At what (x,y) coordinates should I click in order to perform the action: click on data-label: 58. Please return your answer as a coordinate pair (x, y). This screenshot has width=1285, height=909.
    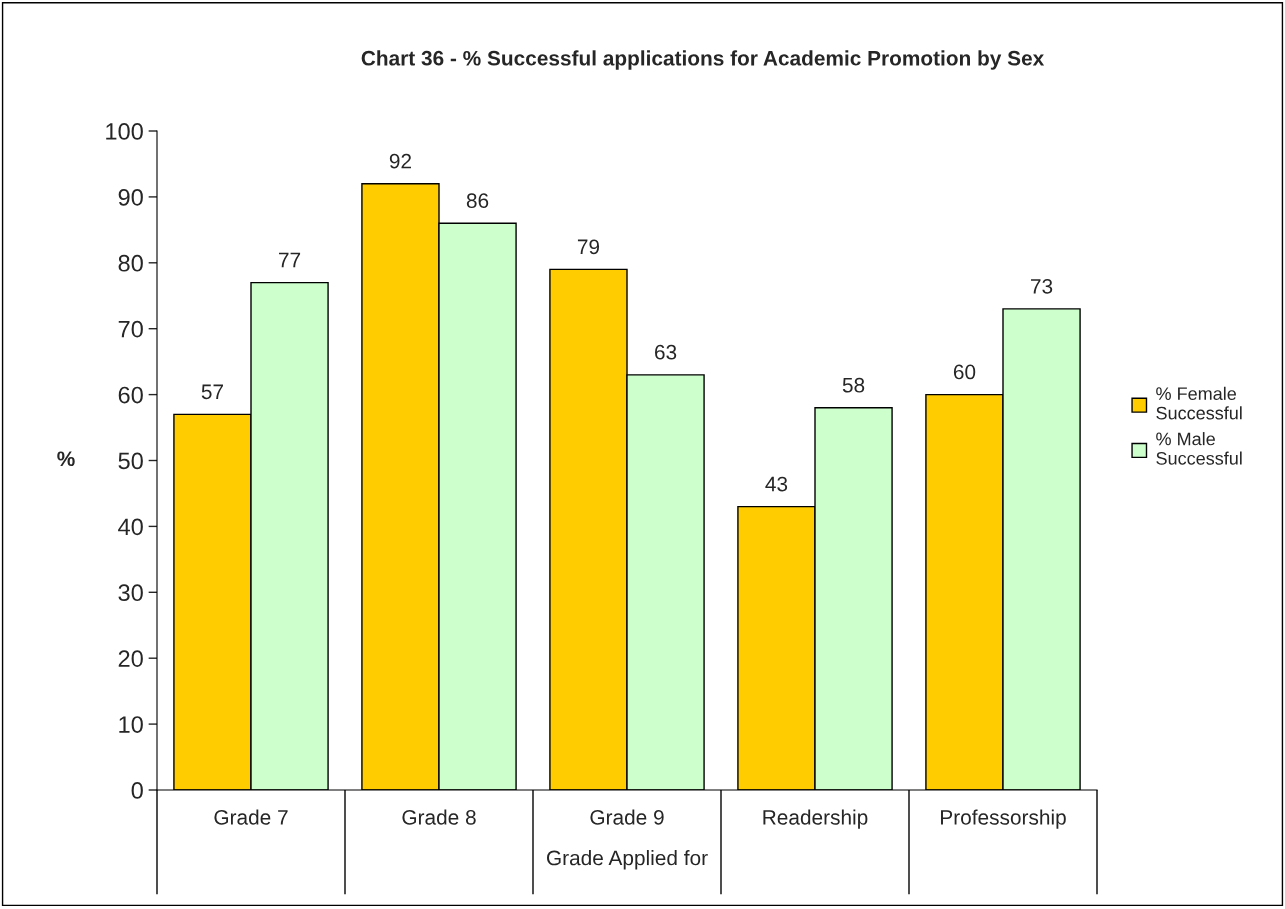
    Looking at the image, I should click on (853, 385).